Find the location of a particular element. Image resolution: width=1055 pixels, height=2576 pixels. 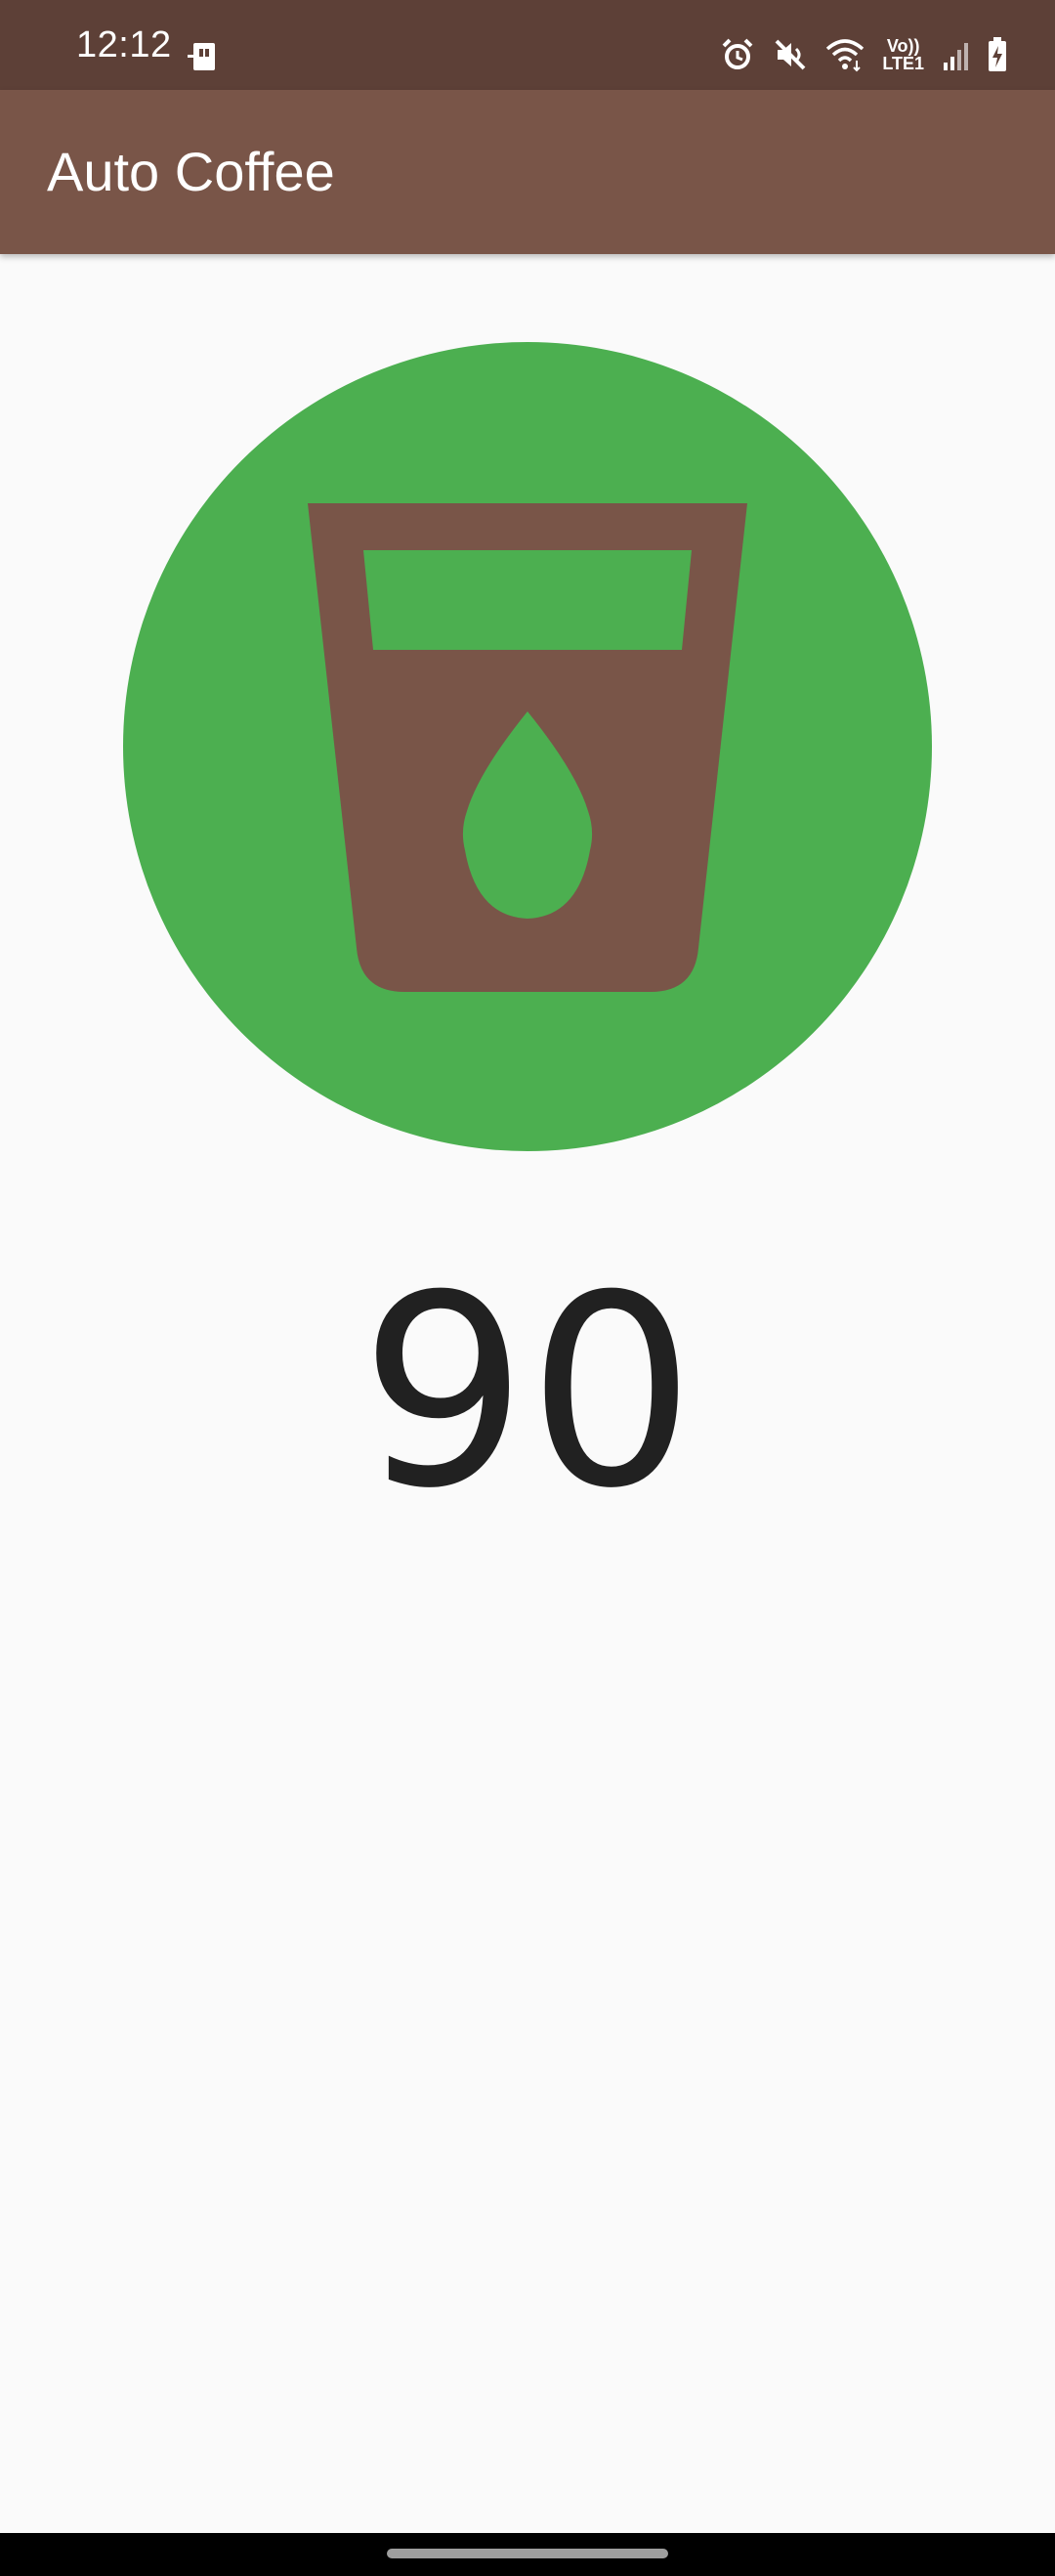

lte-label-top: Vo)) is located at coordinates (903, 46).